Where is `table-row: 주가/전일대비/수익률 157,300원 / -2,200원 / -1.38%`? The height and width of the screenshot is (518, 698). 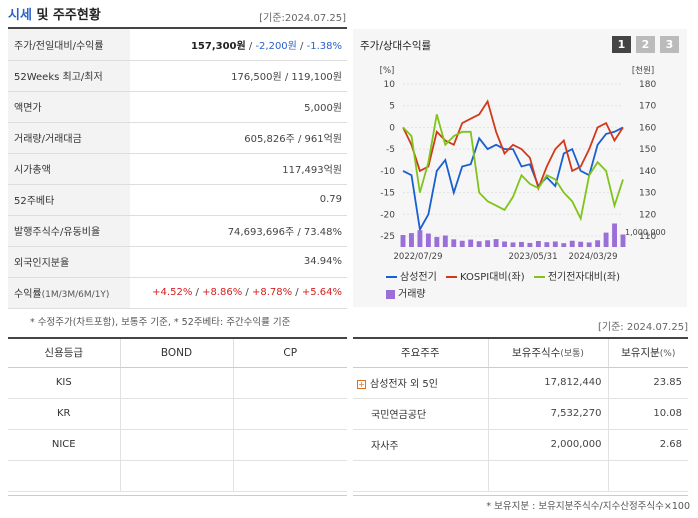 table-row: 주가/전일대비/수익률 157,300원 / -2,200원 / -1.38% is located at coordinates (177, 45).